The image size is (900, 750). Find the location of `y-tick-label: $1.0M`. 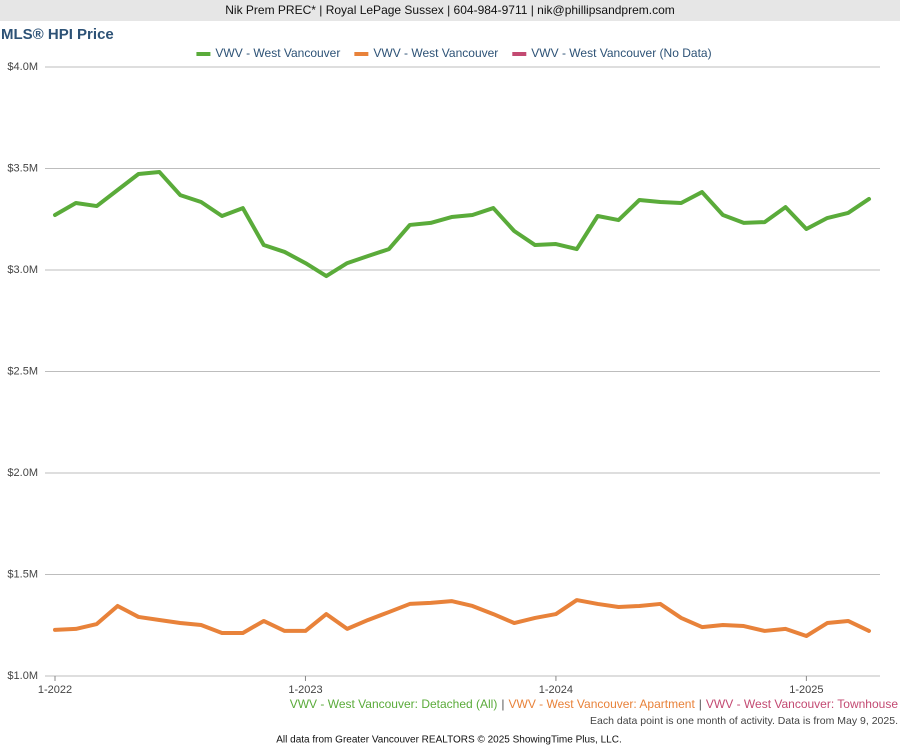

y-tick-label: $1.0M is located at coordinates (22, 676).